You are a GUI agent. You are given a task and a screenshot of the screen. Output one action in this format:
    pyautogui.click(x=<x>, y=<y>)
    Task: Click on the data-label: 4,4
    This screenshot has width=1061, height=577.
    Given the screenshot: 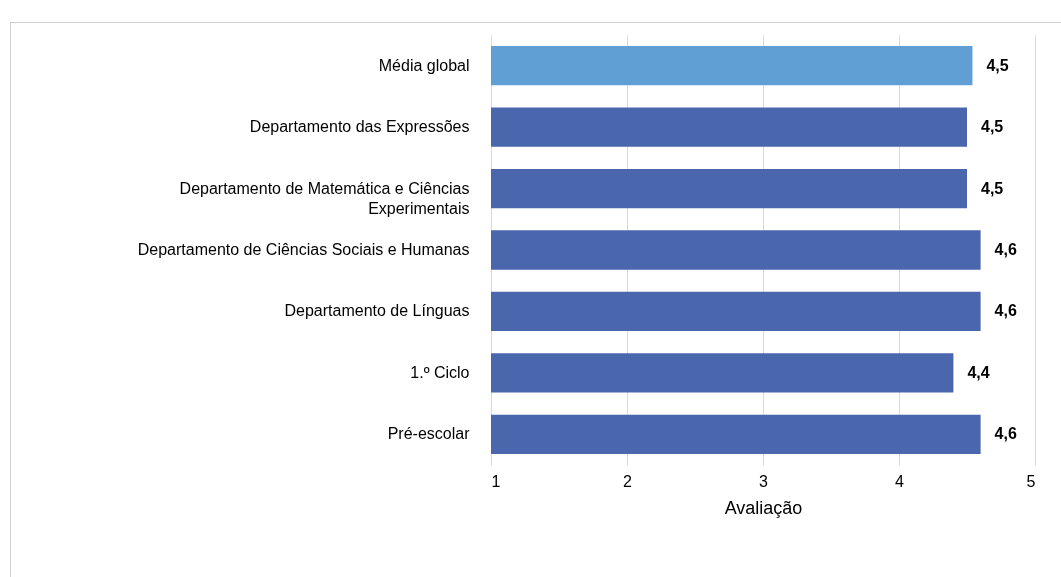 What is the action you would take?
    pyautogui.click(x=978, y=372)
    